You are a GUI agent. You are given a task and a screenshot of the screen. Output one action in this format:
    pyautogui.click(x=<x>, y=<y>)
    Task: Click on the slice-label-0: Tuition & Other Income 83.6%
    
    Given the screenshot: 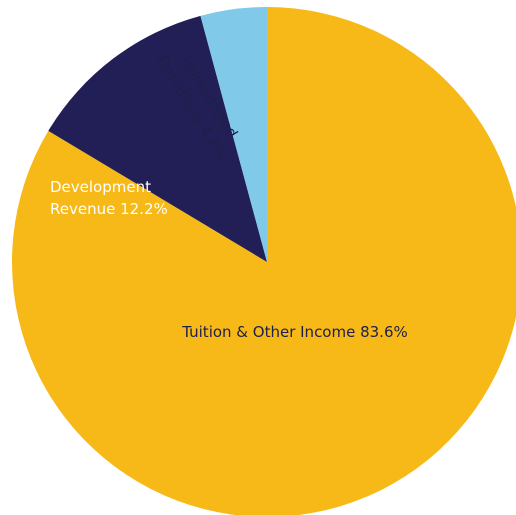 What is the action you would take?
    pyautogui.click(x=294, y=332)
    